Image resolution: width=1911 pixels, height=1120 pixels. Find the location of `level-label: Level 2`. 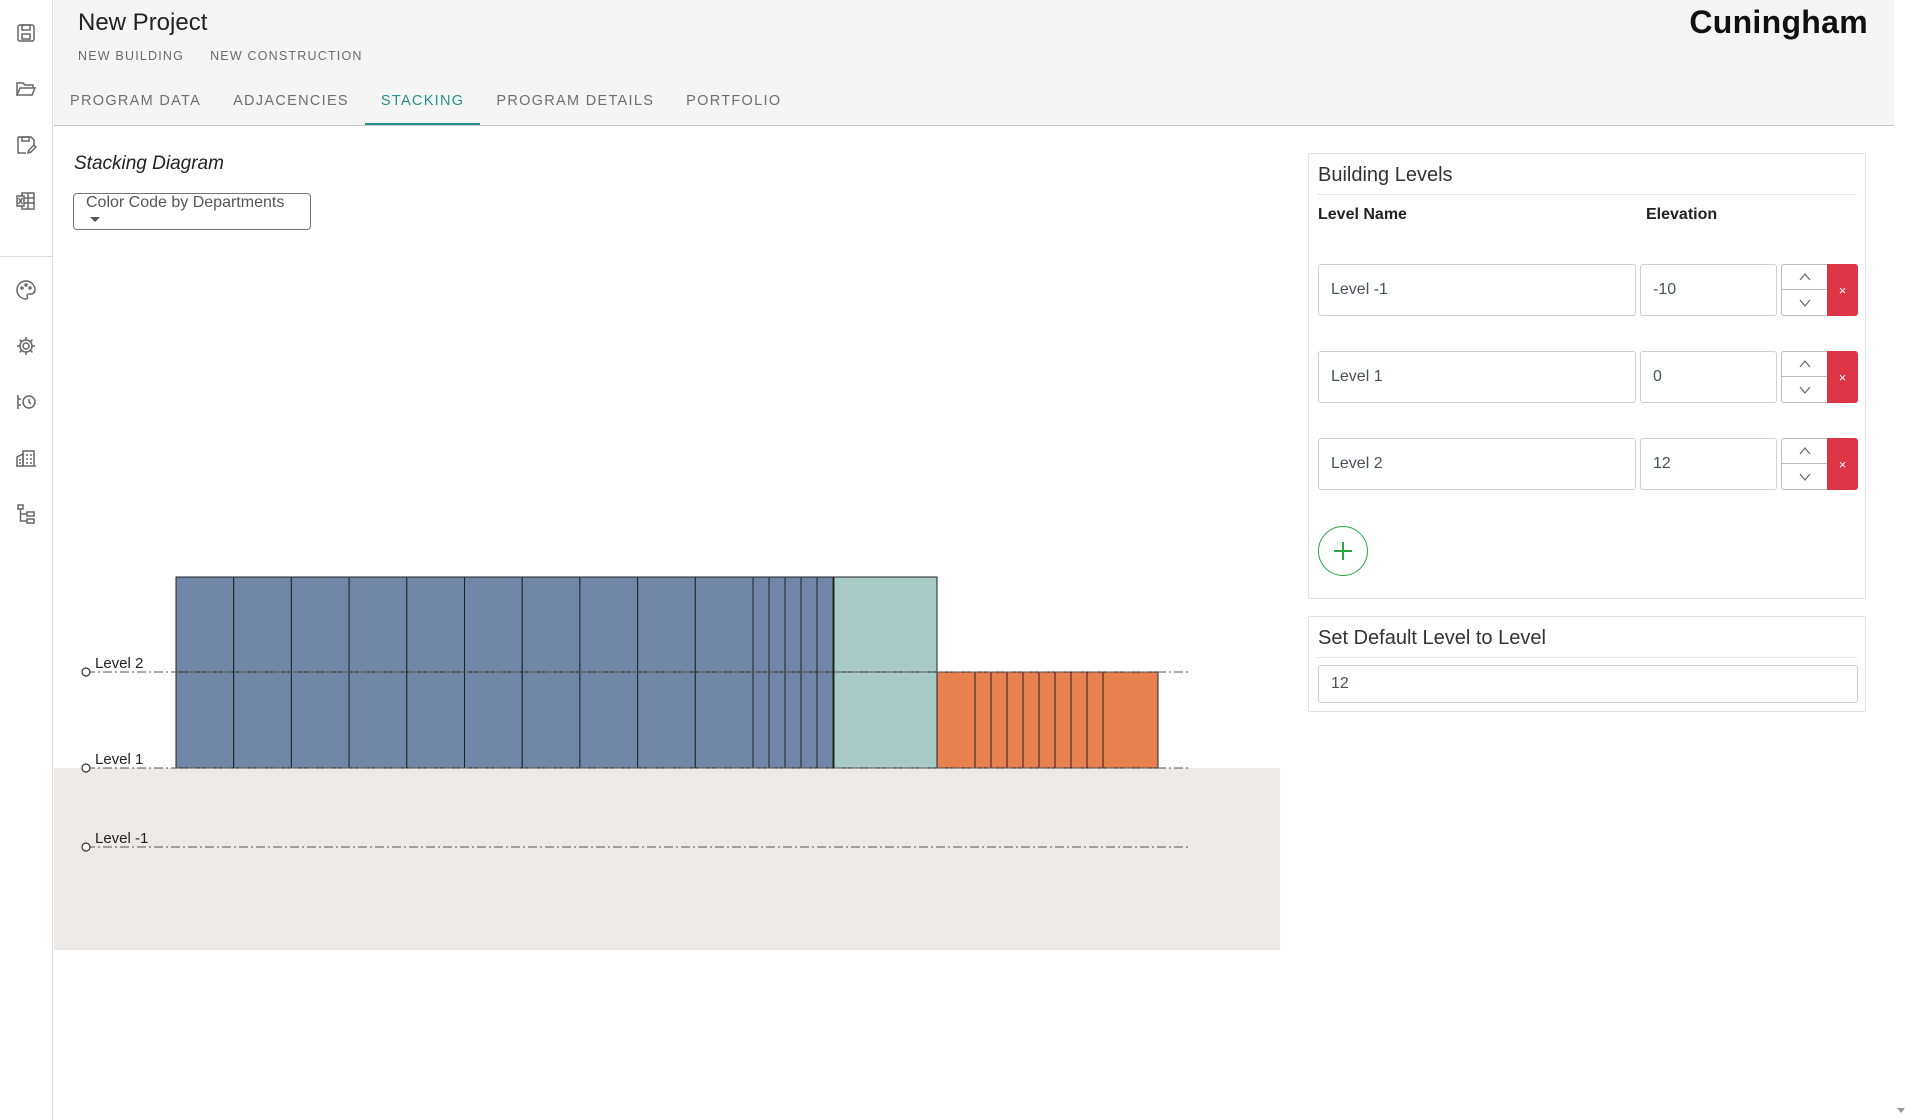

level-label: Level 2 is located at coordinates (119, 663).